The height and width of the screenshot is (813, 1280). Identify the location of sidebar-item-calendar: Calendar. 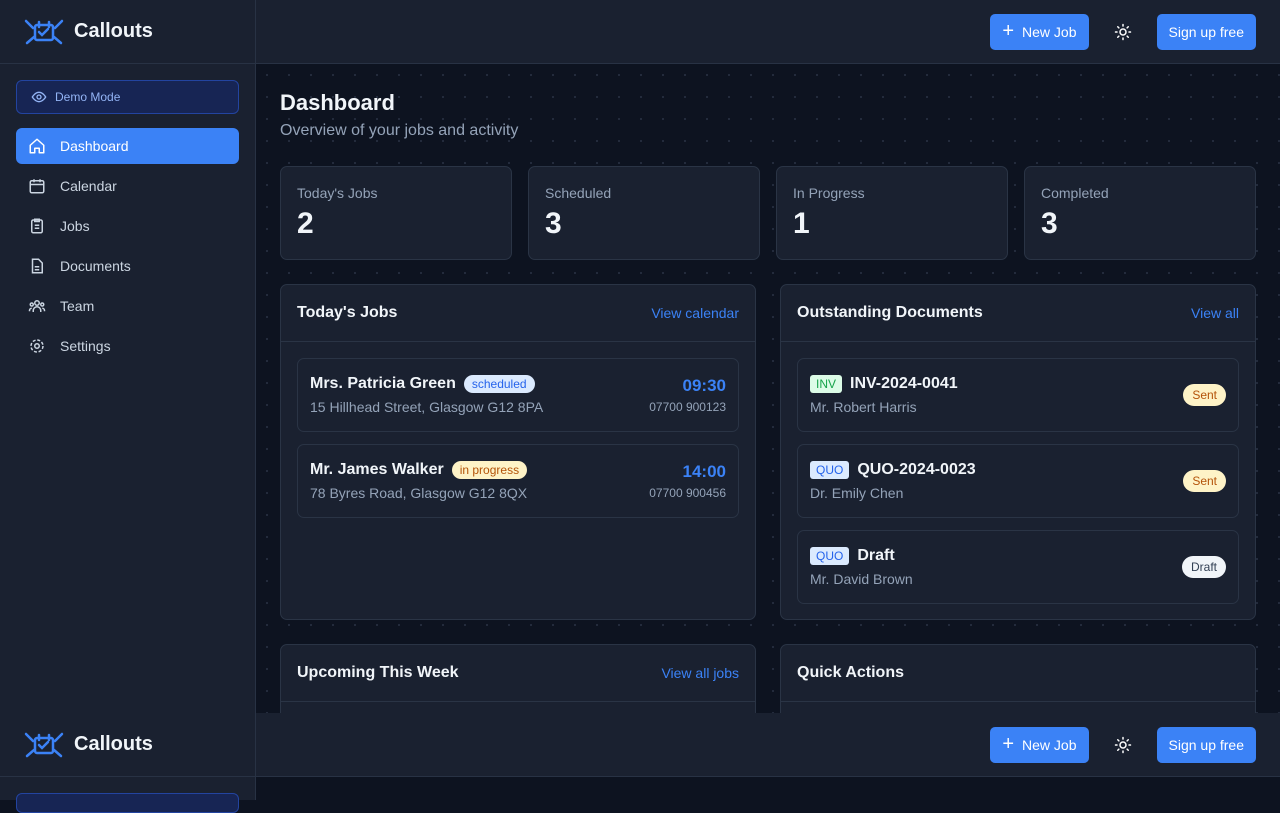
(127, 186).